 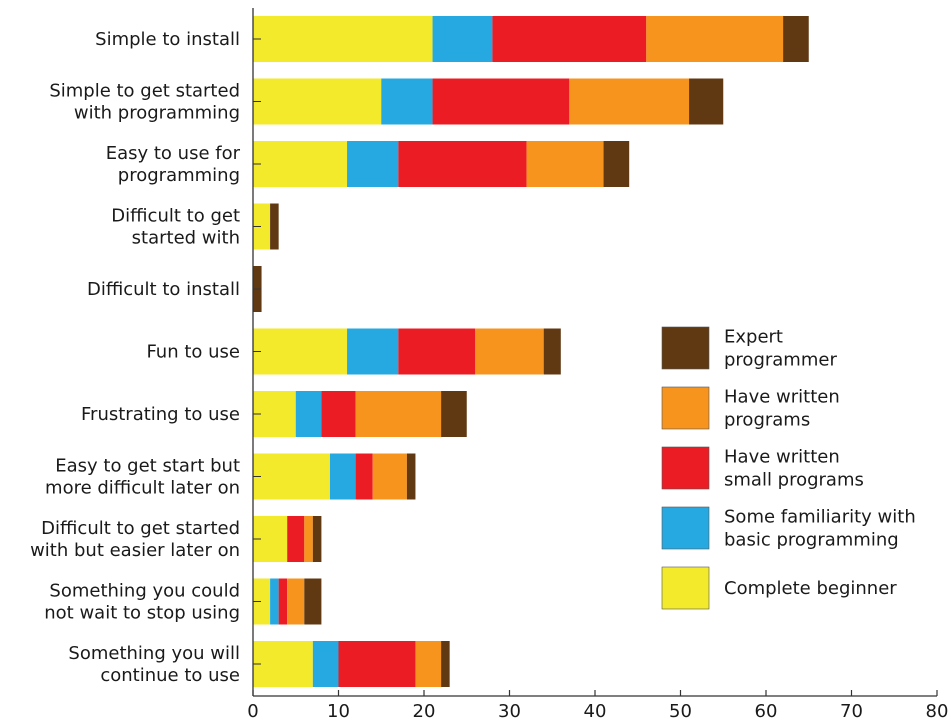 What do you see at coordinates (820, 529) in the screenshot?
I see `legend-label: Some familiarity with basic programming` at bounding box center [820, 529].